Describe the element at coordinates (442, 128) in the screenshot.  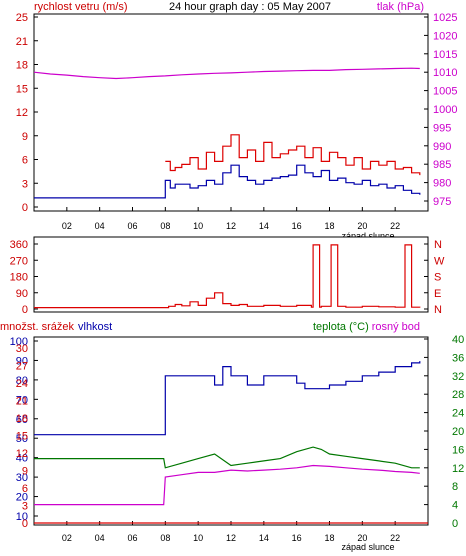
I see `y-tick-label: 995` at that location.